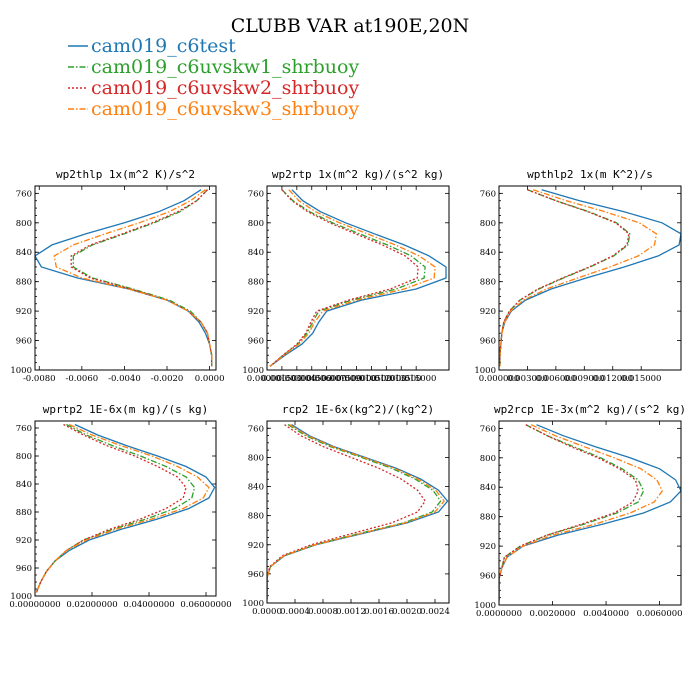  I want to click on panel-title: wp2thlp 1x(m^2 K)/s^2, so click(125, 174).